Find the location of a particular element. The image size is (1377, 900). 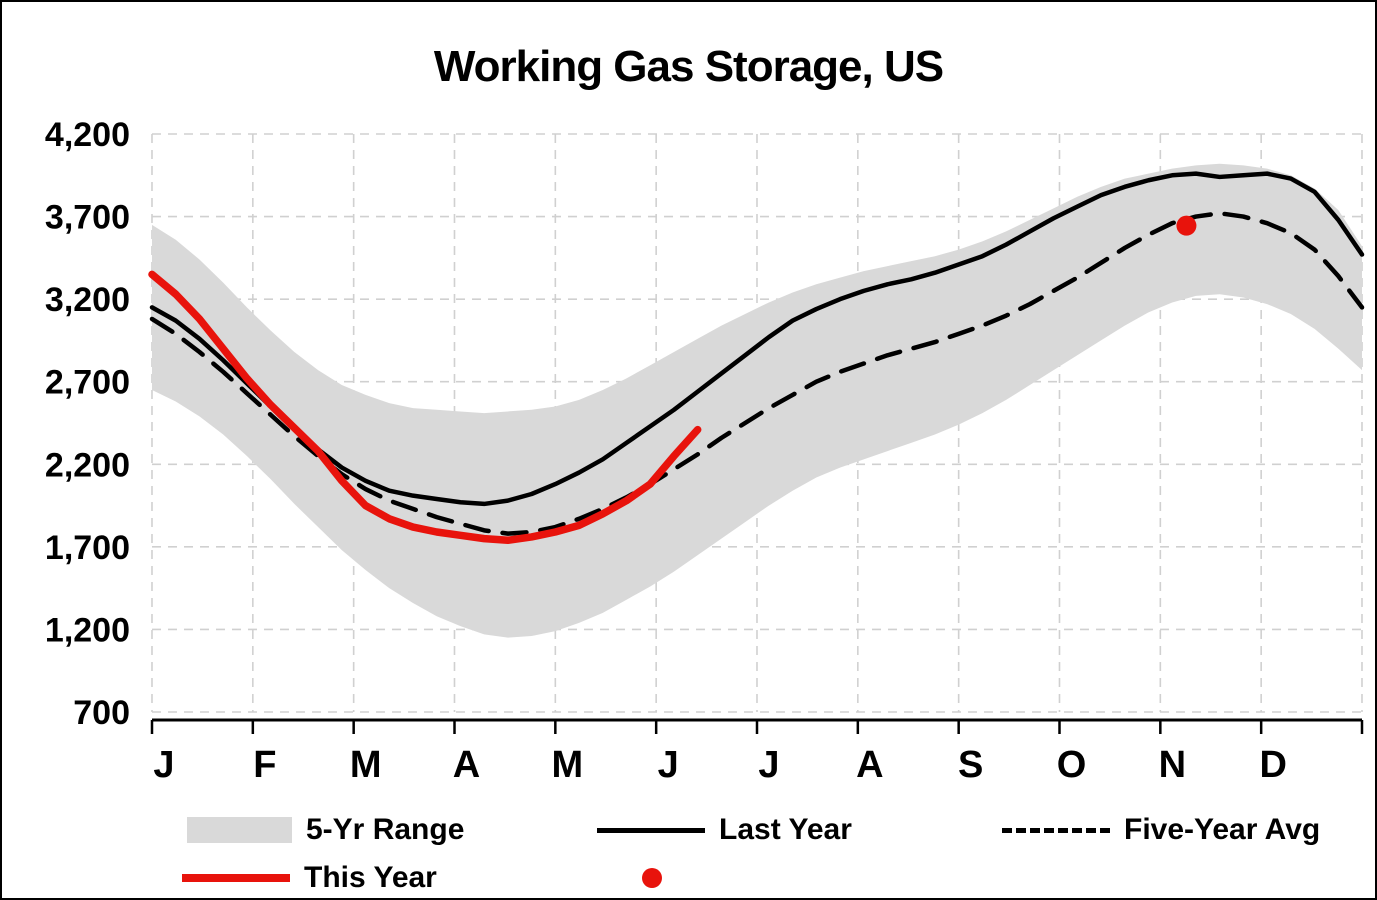

y-axis-label: 2,200 is located at coordinates (87, 465).